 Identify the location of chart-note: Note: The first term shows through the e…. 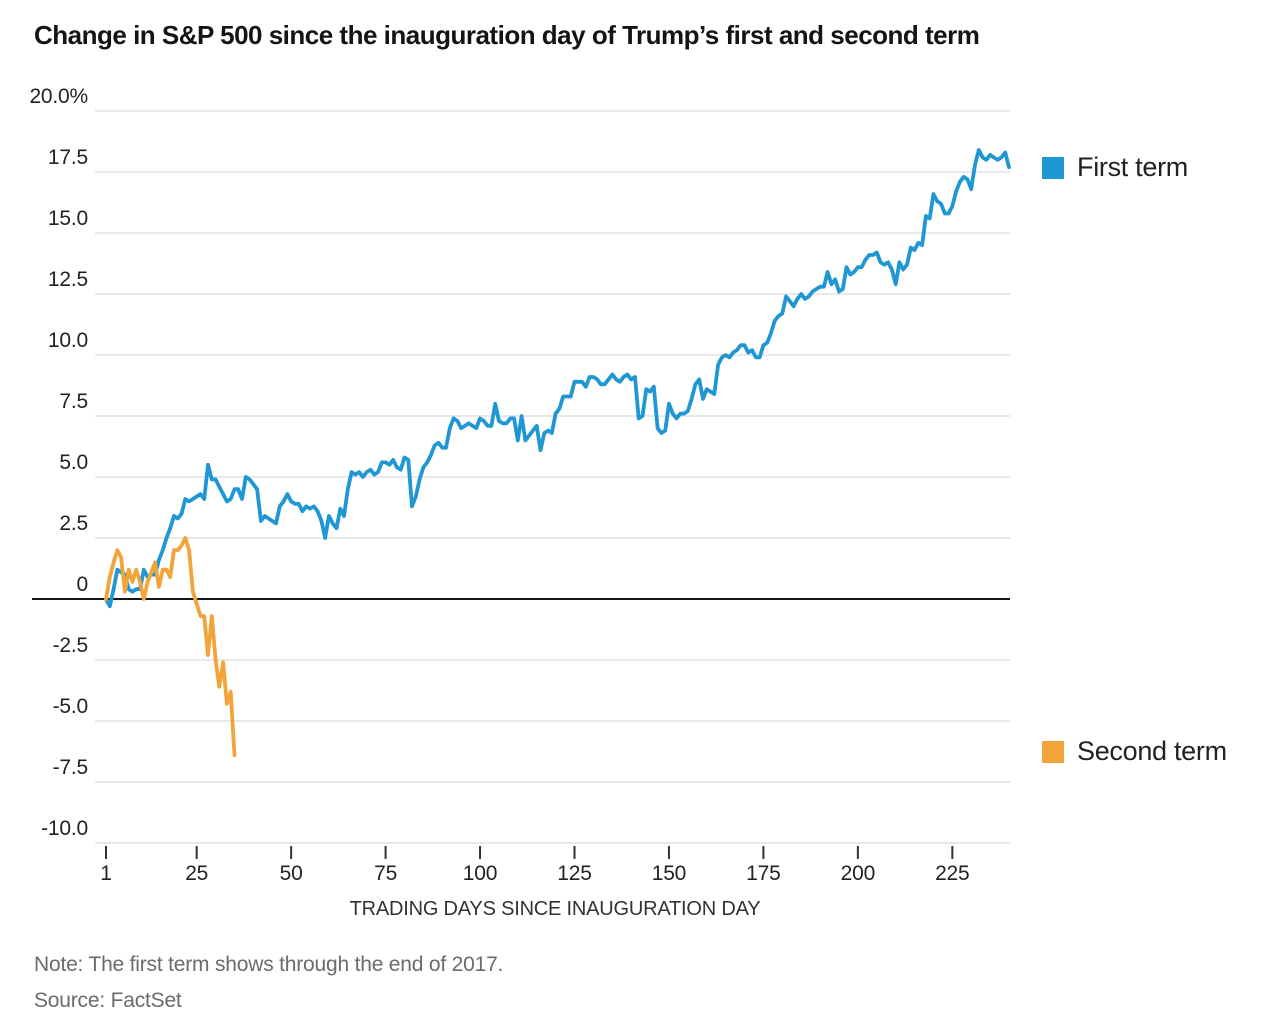
(269, 964).